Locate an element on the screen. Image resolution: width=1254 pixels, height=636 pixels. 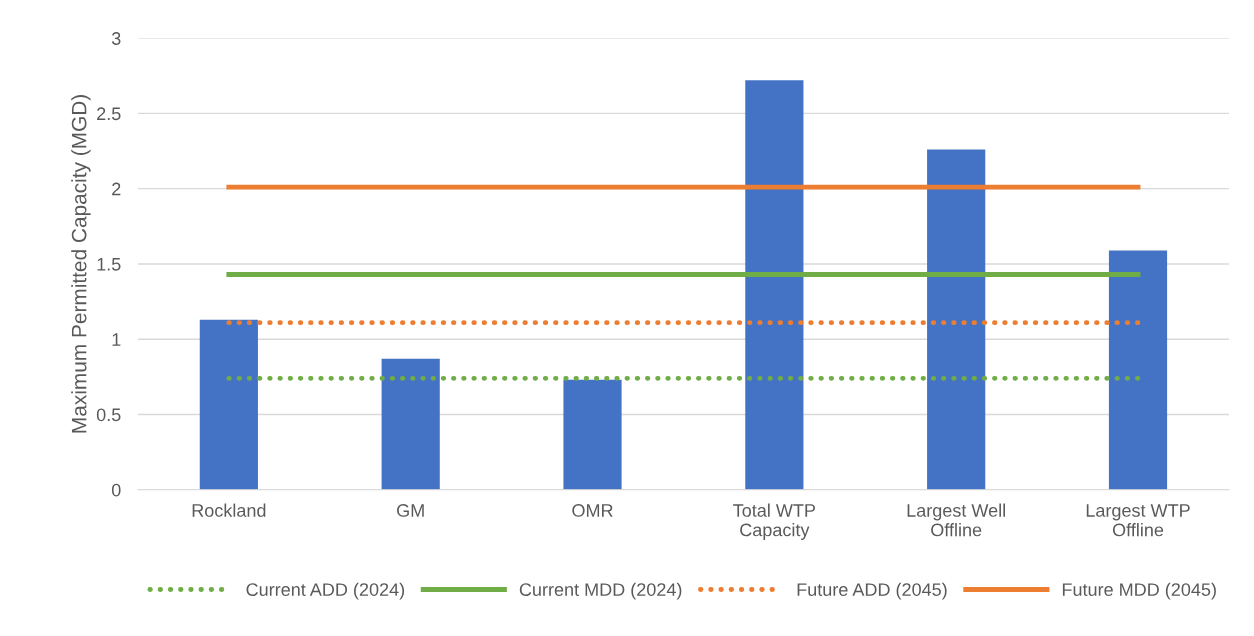
y-tick-label: 2.5 is located at coordinates (109, 114).